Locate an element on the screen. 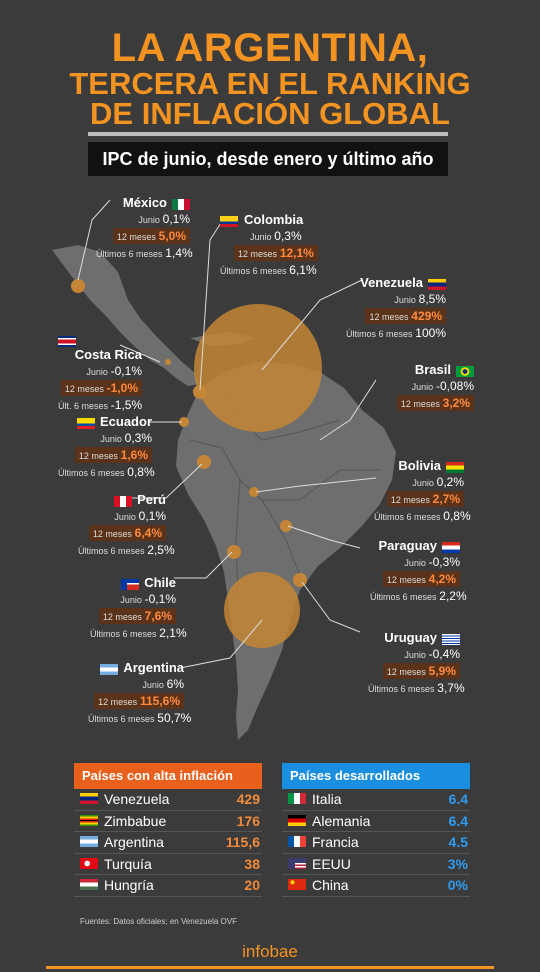  flag-usa-icon is located at coordinates (297, 863).